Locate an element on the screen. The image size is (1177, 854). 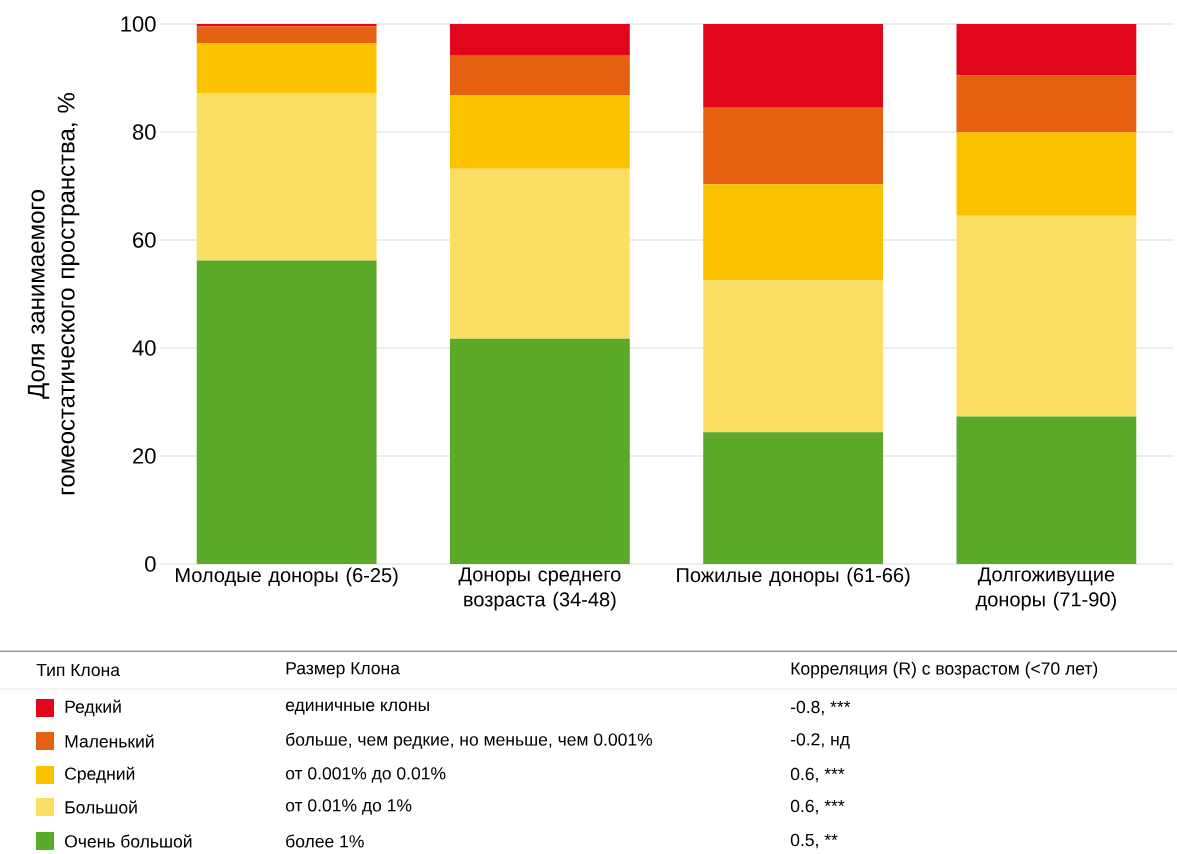
text: более 1% is located at coordinates (325, 841).